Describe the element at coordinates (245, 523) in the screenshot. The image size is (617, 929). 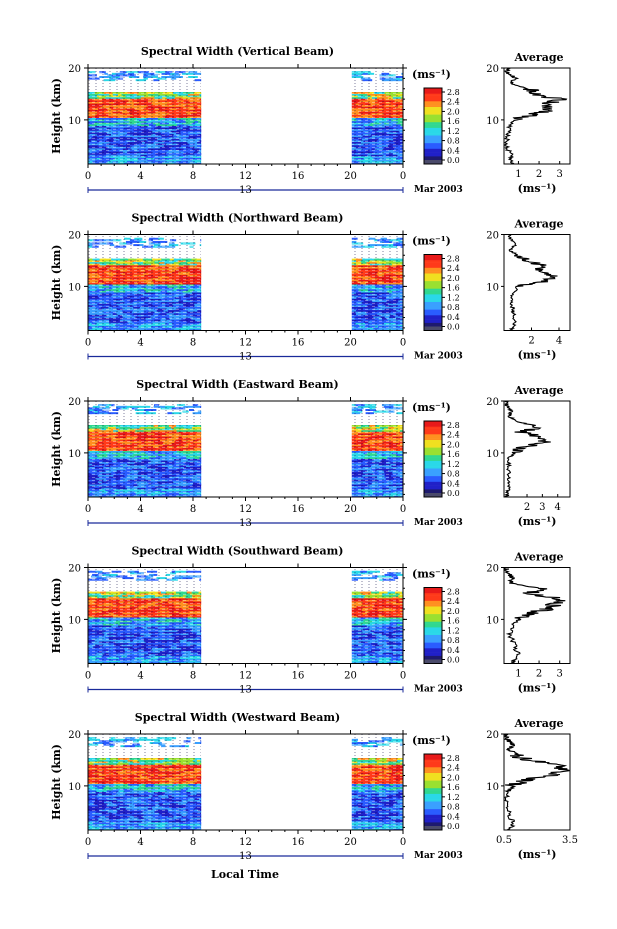
I see `date-day: 13` at that location.